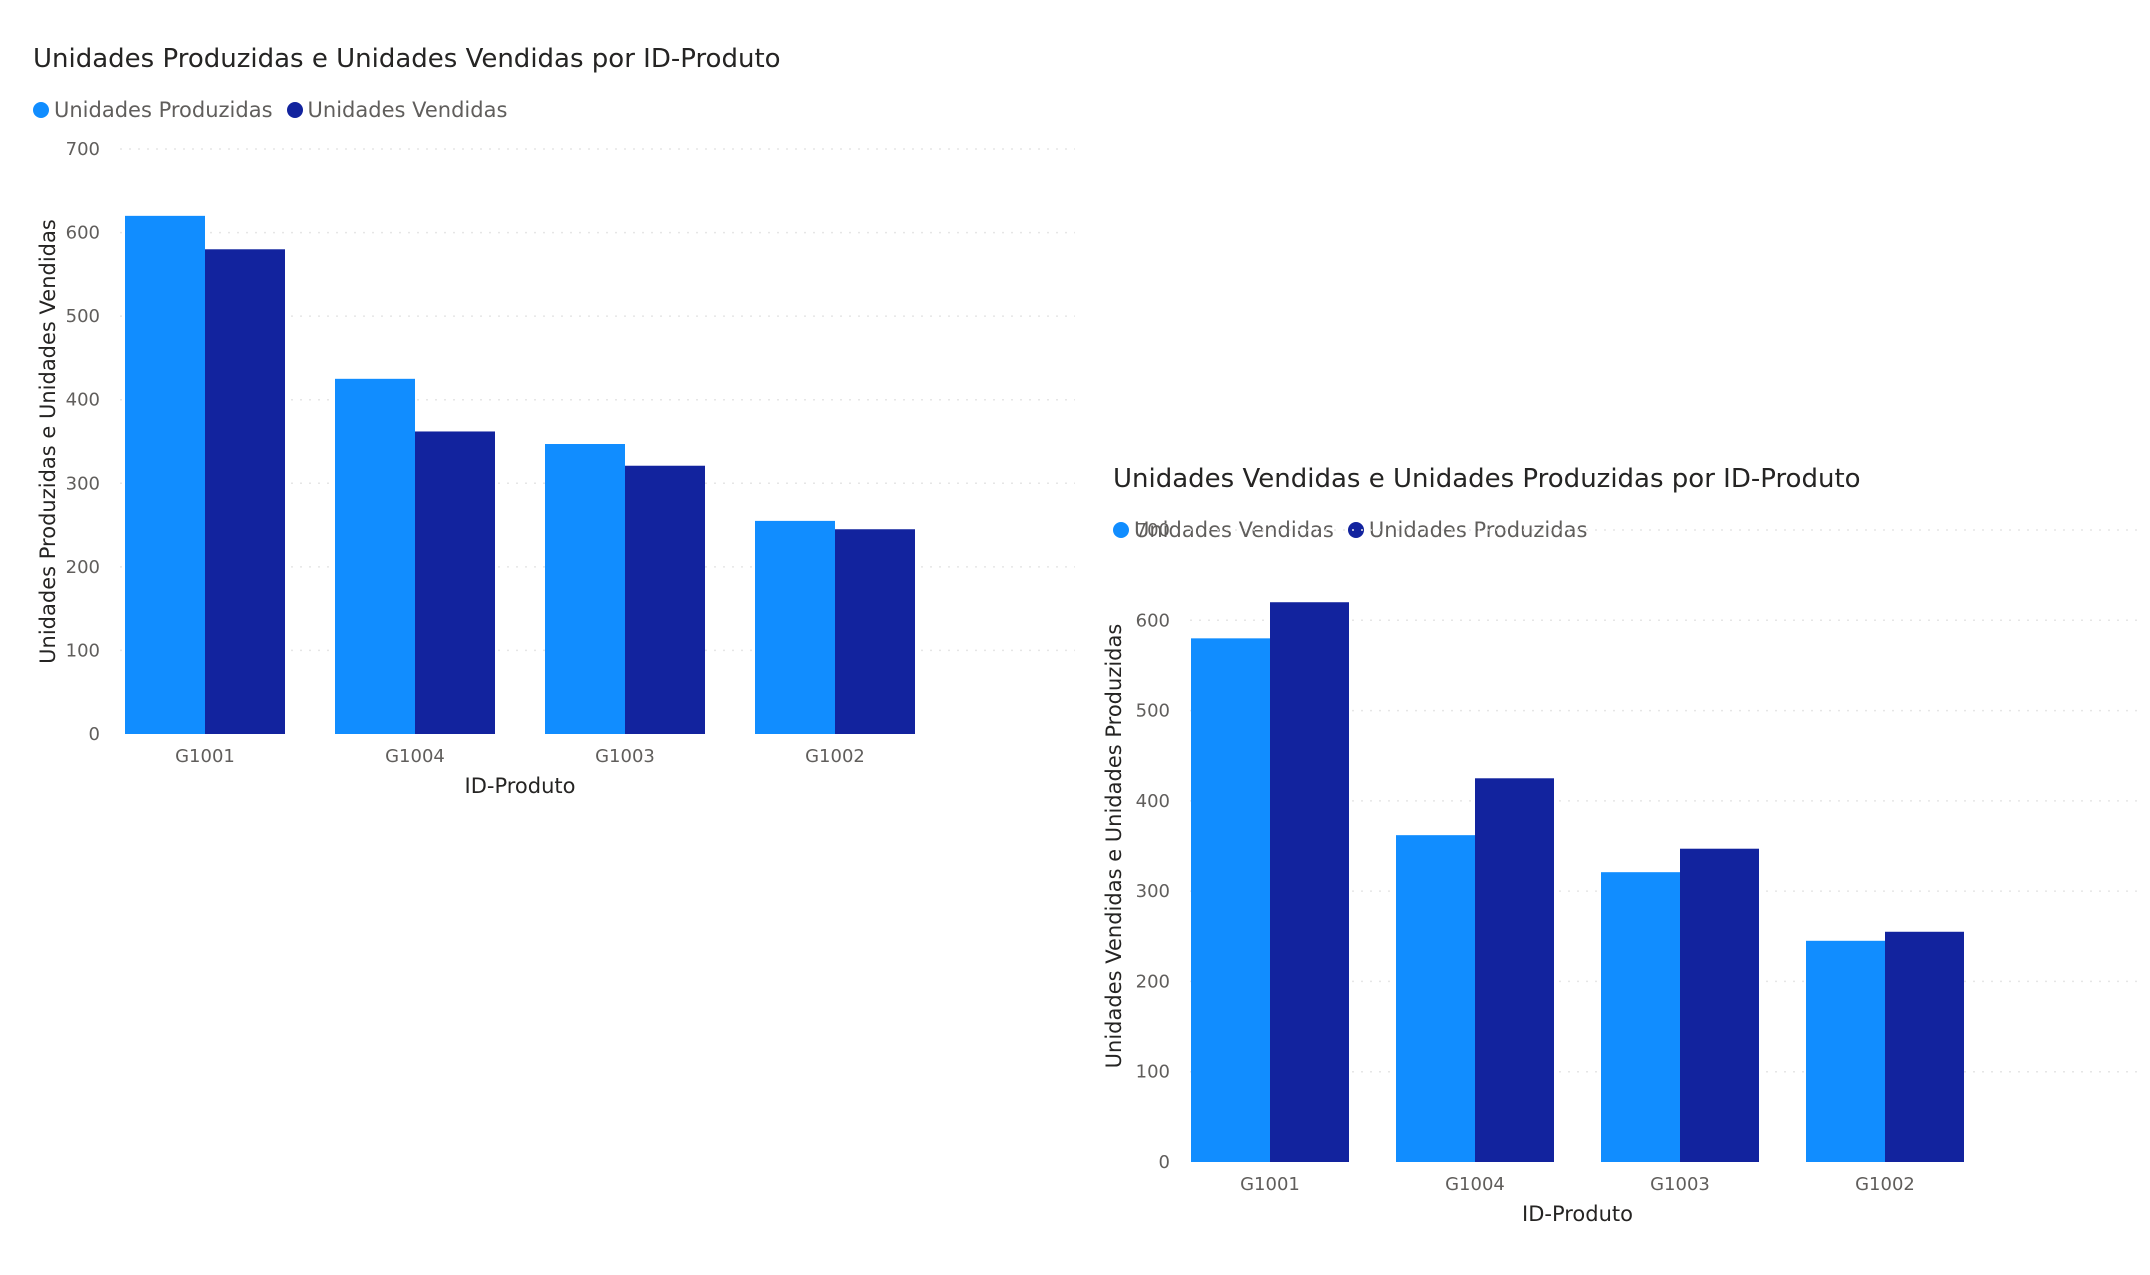 The image size is (2150, 1275). Describe the element at coordinates (1230, 900) in the screenshot. I see `bar-g1001-series-1: Unidades Vendidas G1001: 580` at that location.